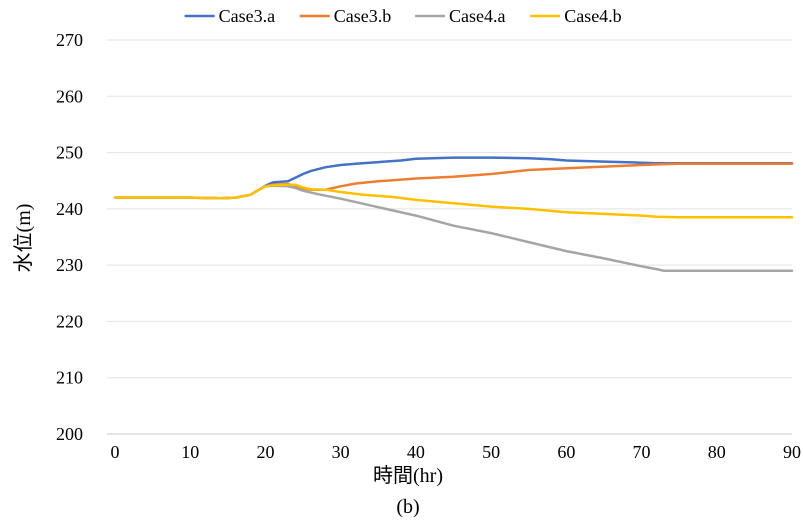 The image size is (803, 522). Describe the element at coordinates (341, 452) in the screenshot. I see `x-tick-label: 30` at that location.